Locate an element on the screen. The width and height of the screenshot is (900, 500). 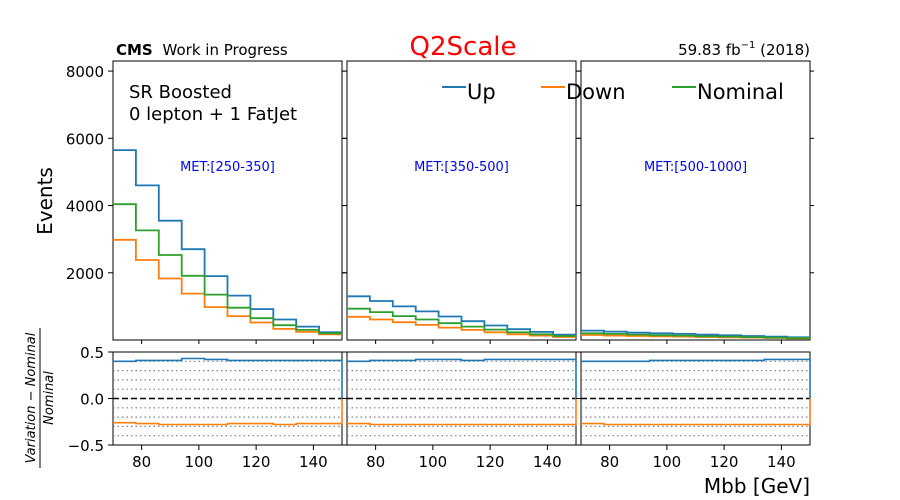
legend-label-up: Up is located at coordinates (481, 92).